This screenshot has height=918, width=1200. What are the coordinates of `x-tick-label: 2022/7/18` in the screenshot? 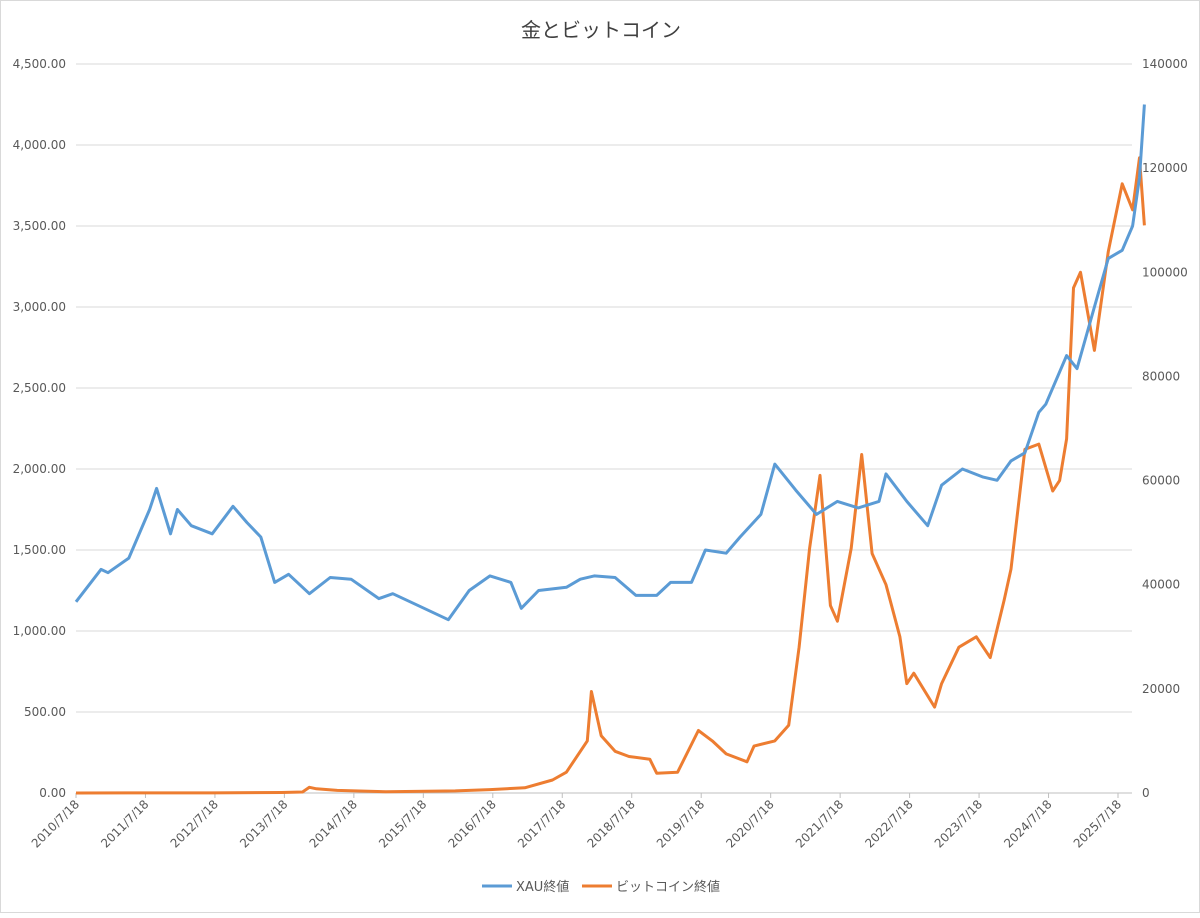 It's located at (888, 823).